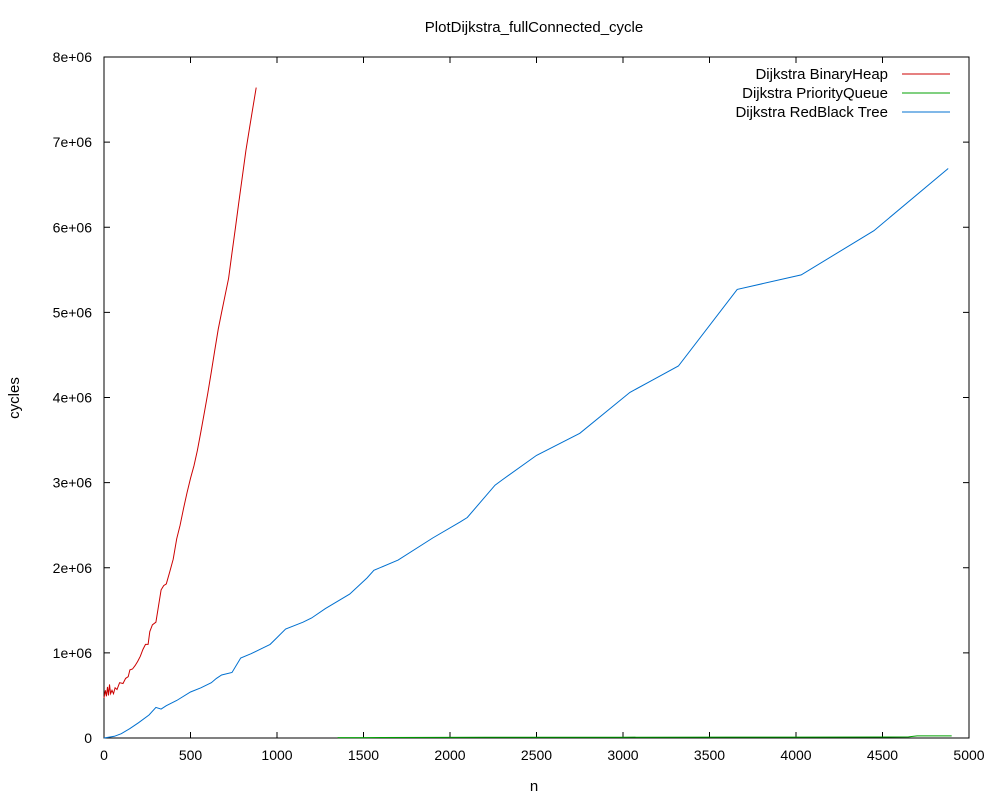 The image size is (1000, 800). I want to click on legend-label: Dijkstra PriorityQueue, so click(815, 93).